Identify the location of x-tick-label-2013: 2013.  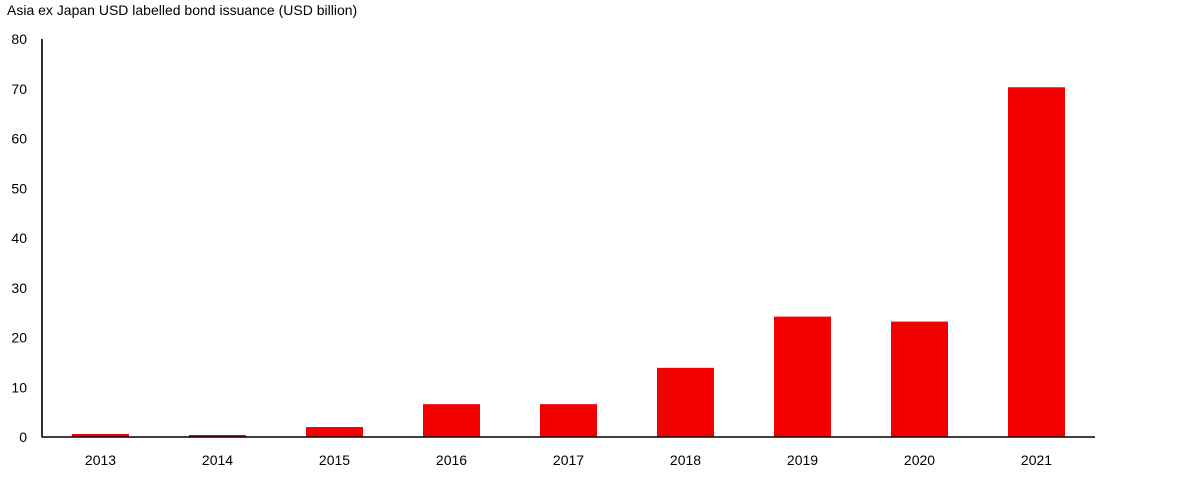
(100, 460).